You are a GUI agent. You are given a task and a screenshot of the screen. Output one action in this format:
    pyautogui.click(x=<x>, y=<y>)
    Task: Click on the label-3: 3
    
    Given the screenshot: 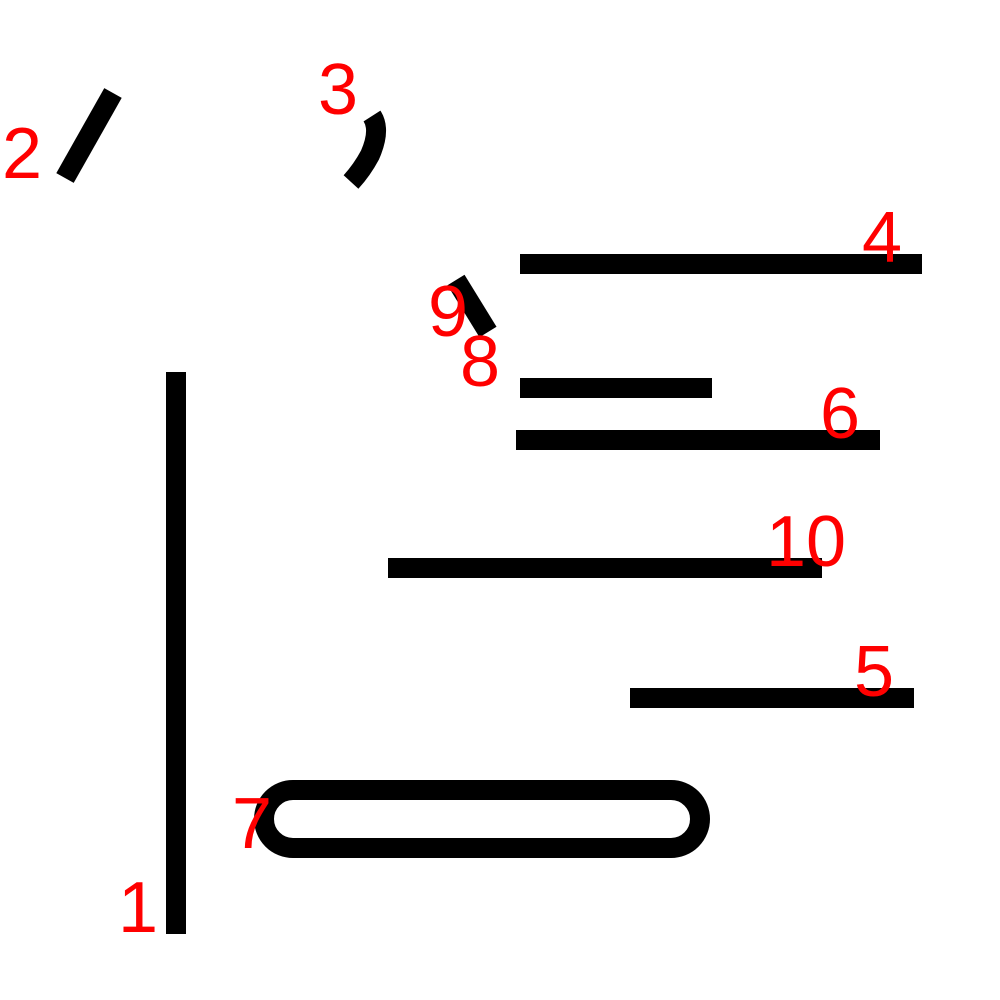 What is the action you would take?
    pyautogui.click(x=338, y=90)
    